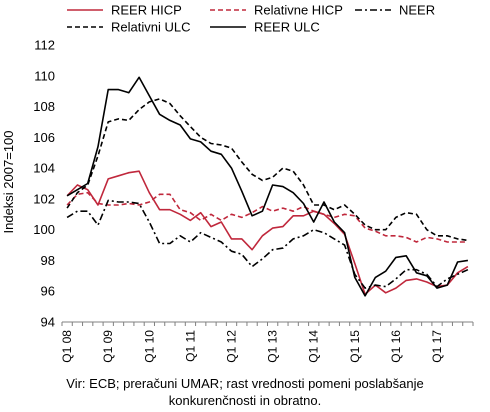  What do you see at coordinates (44, 106) in the screenshot?
I see `y-tick-label: 108` at bounding box center [44, 106].